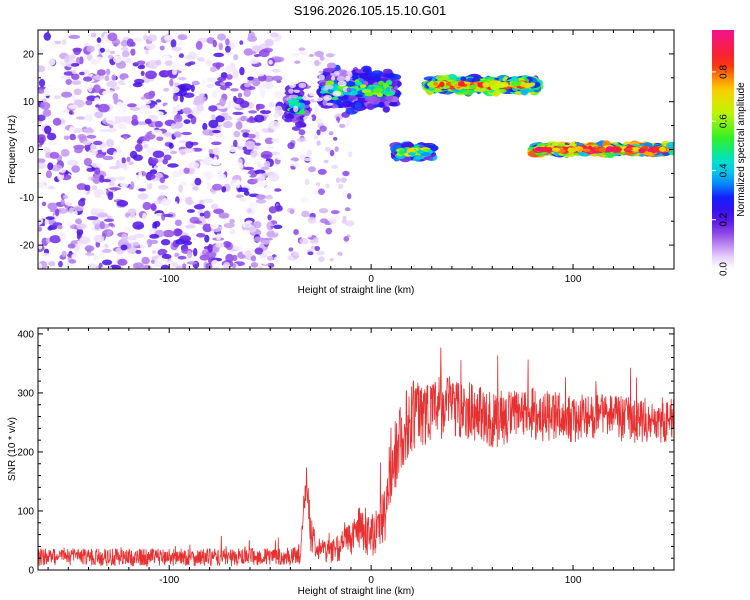 The height and width of the screenshot is (600, 750). I want to click on chart-title: S196.2026.105.15.10.G01, so click(370, 10).